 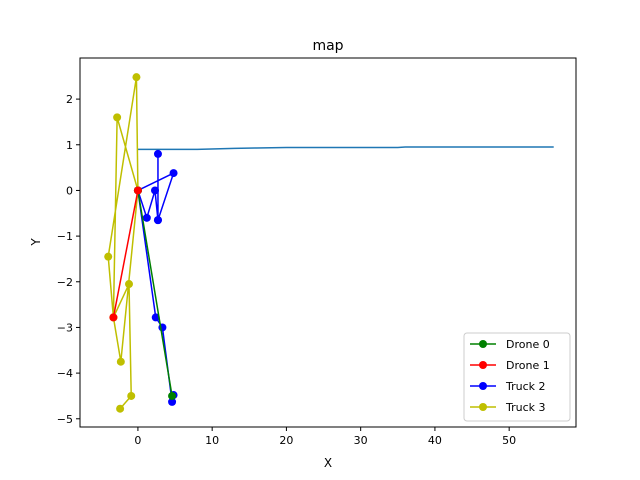 What do you see at coordinates (65, 373) in the screenshot?
I see `y-tick-label: −4` at bounding box center [65, 373].